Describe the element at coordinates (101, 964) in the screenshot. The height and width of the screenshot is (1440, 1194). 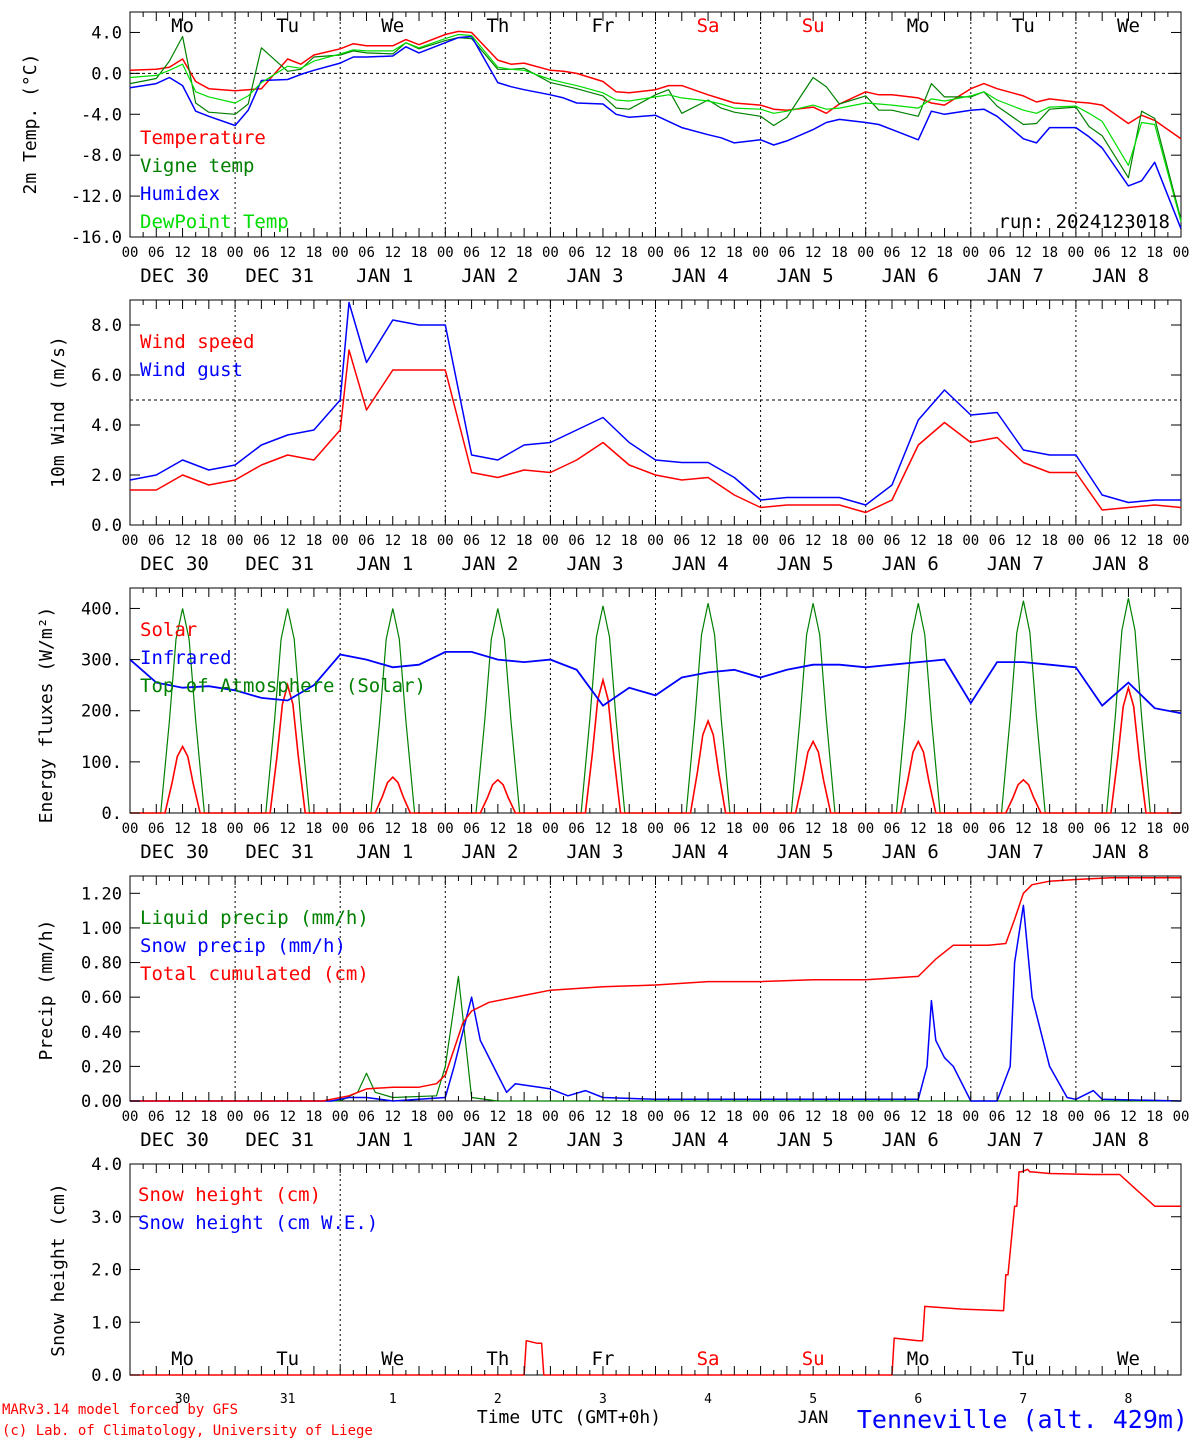
I see `y-tick-label: 0.80` at that location.